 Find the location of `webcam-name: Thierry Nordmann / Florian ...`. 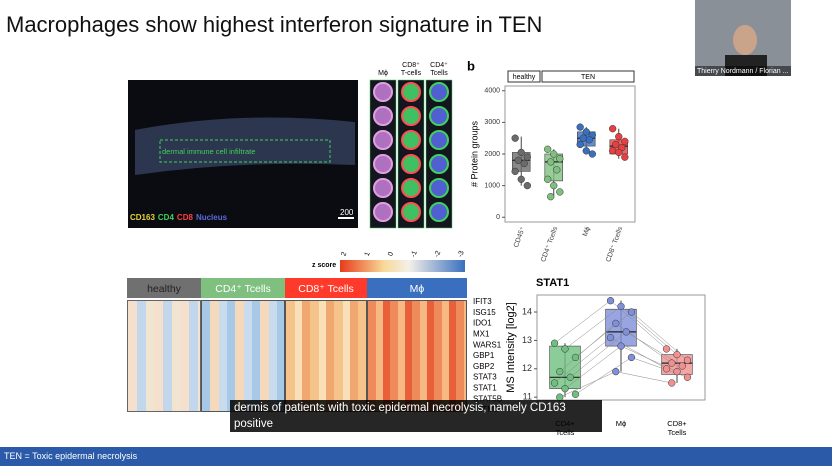

webcam-name: Thierry Nordmann / Florian ... is located at coordinates (742, 71).